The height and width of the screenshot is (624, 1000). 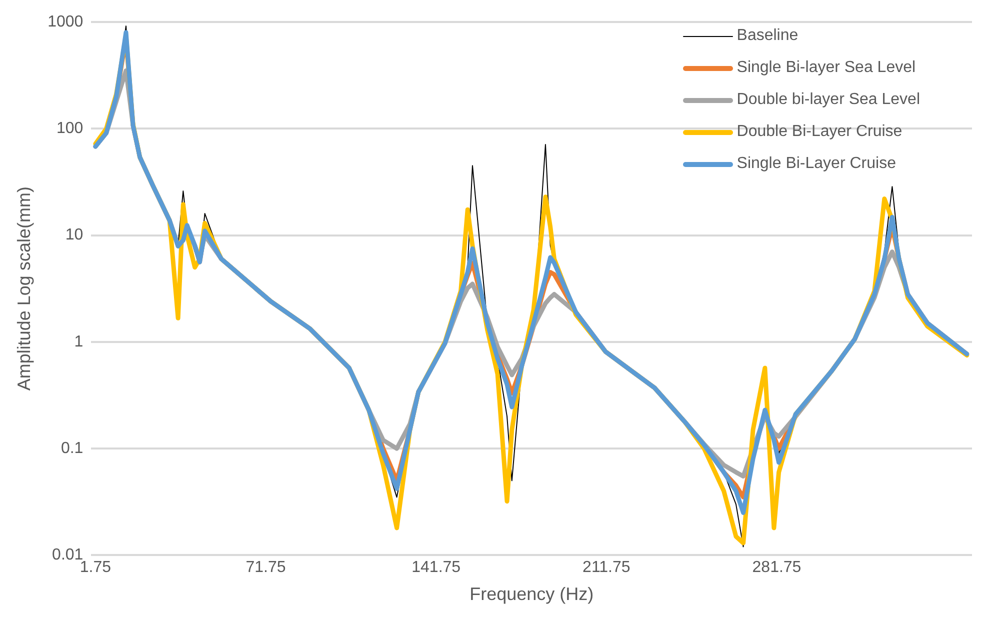 I want to click on x-tick-label: 1.75, so click(x=96, y=567).